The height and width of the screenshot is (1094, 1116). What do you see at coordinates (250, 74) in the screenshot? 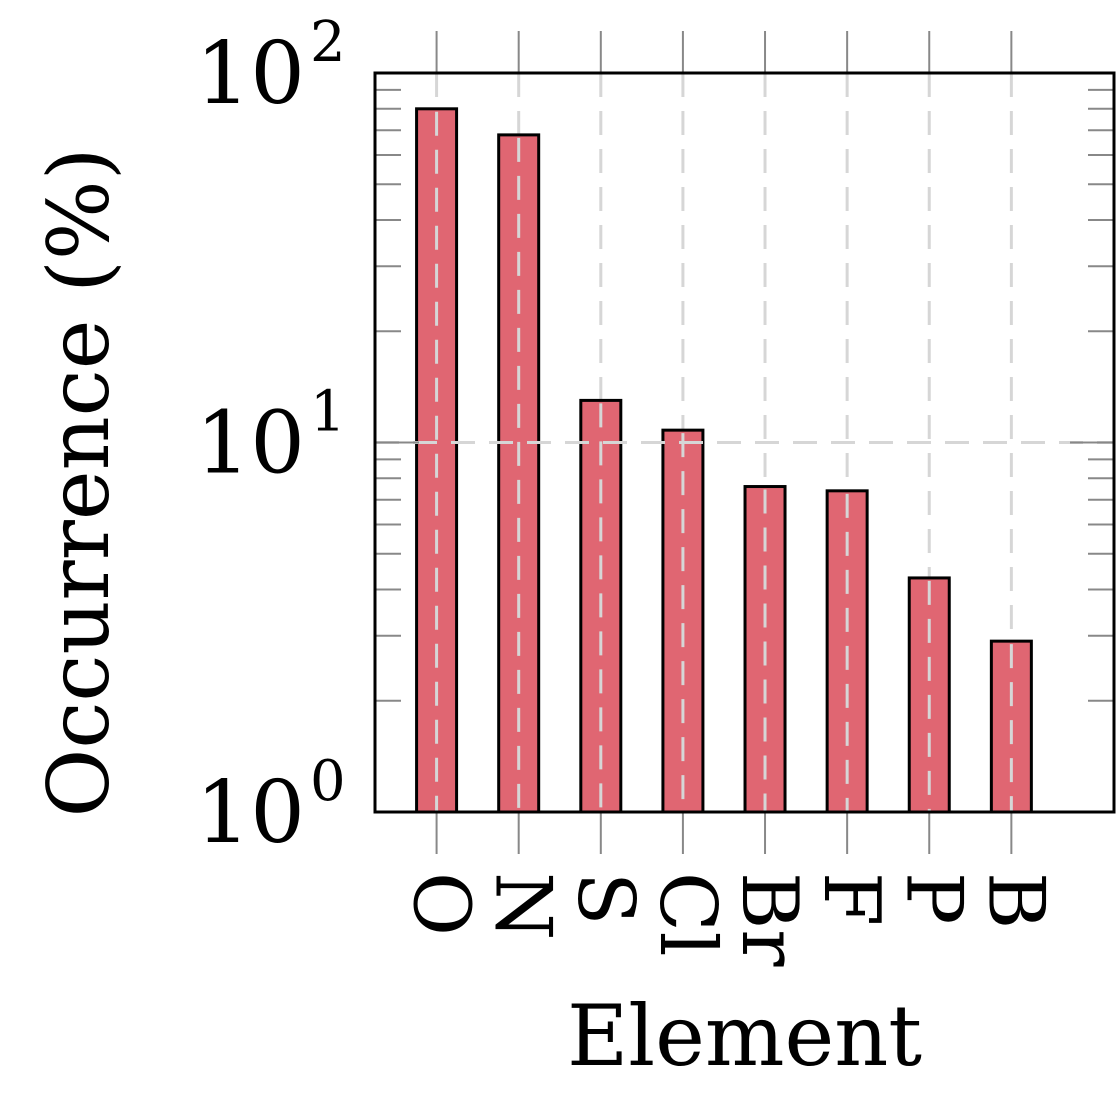
I see `y-tick-label-2: 10` at bounding box center [250, 74].